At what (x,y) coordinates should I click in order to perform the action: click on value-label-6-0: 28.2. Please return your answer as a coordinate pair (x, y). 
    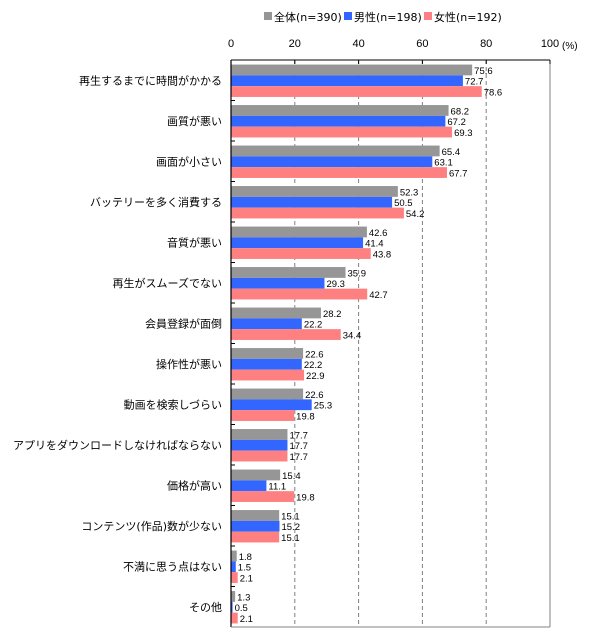
    Looking at the image, I should click on (332, 314).